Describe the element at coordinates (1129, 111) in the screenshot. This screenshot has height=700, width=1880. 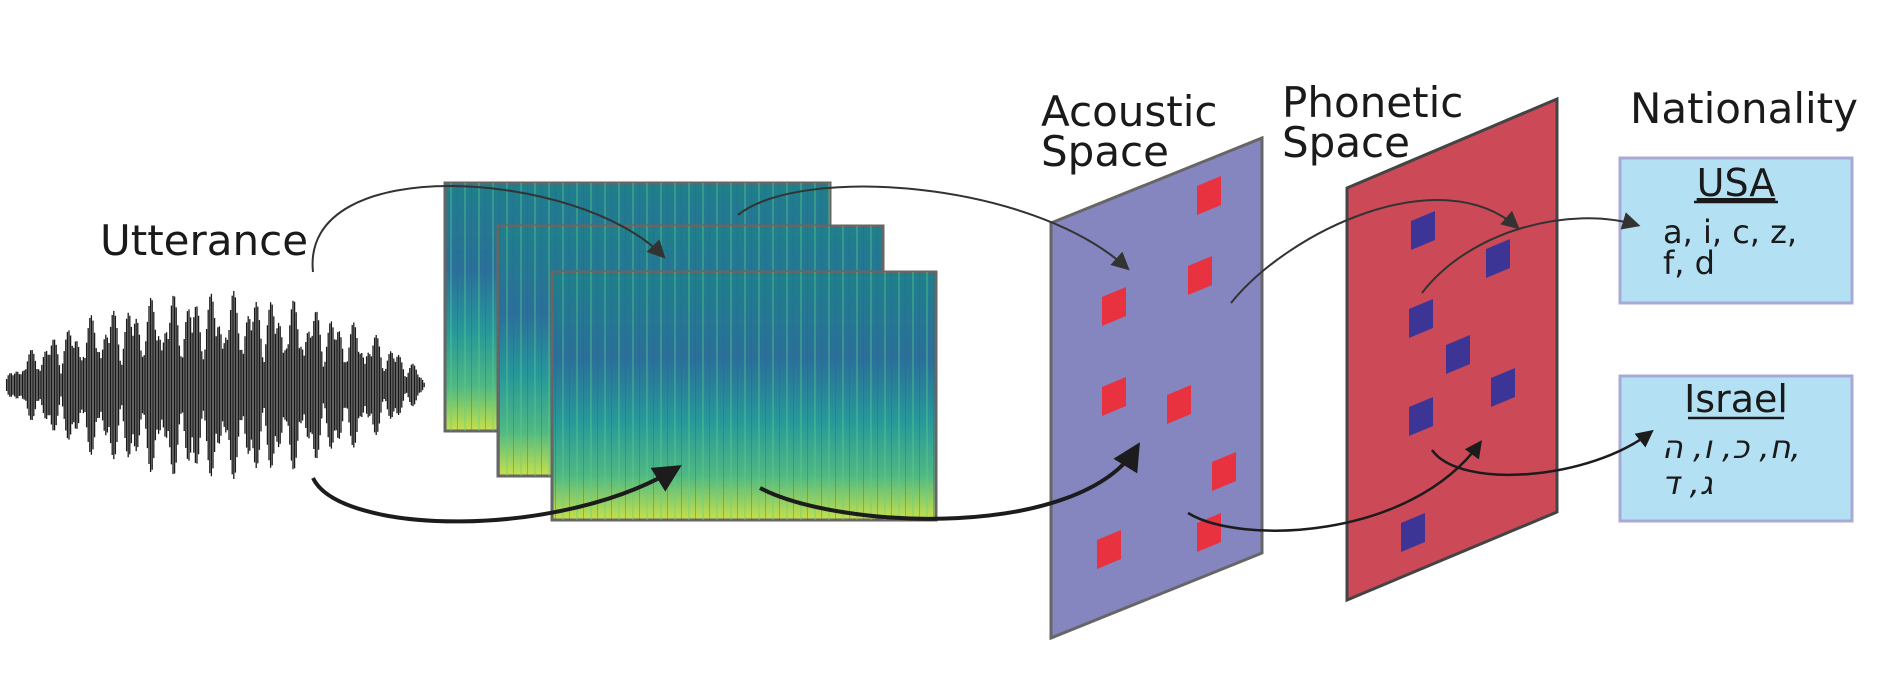
I see `acoustic-space-label-line1: Acoustic` at that location.